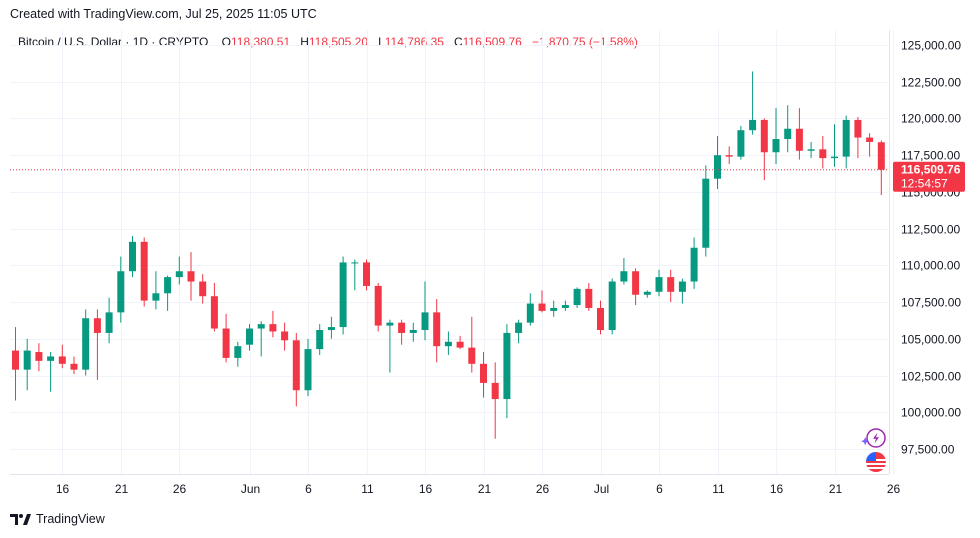 The height and width of the screenshot is (538, 980). I want to click on x-tick-label: 16, so click(777, 489).